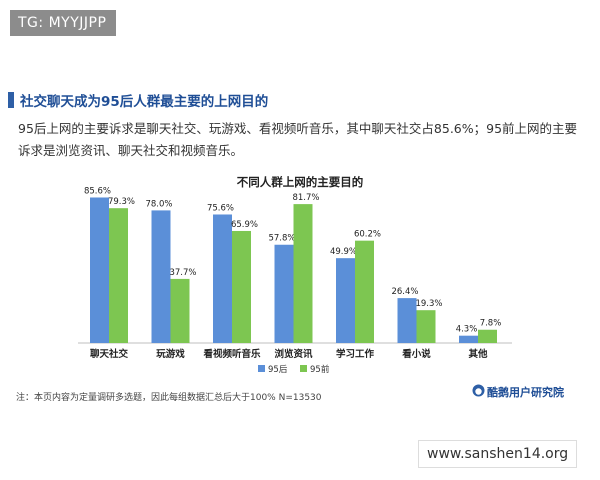  Describe the element at coordinates (404, 292) in the screenshot. I see `data-label: 26.4%` at that location.